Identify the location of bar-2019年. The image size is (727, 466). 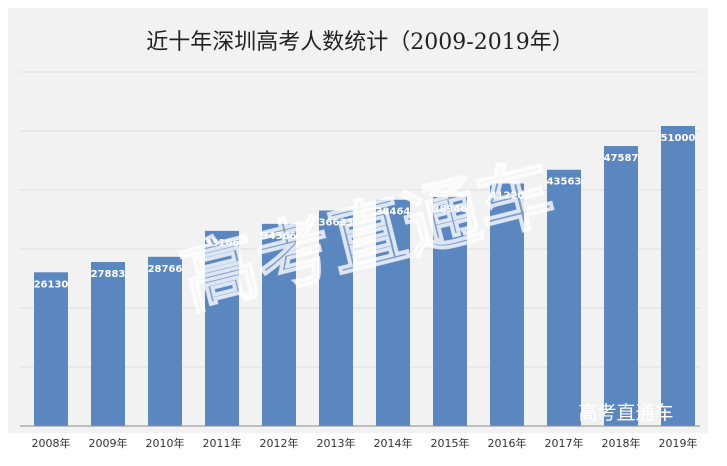
(678, 276).